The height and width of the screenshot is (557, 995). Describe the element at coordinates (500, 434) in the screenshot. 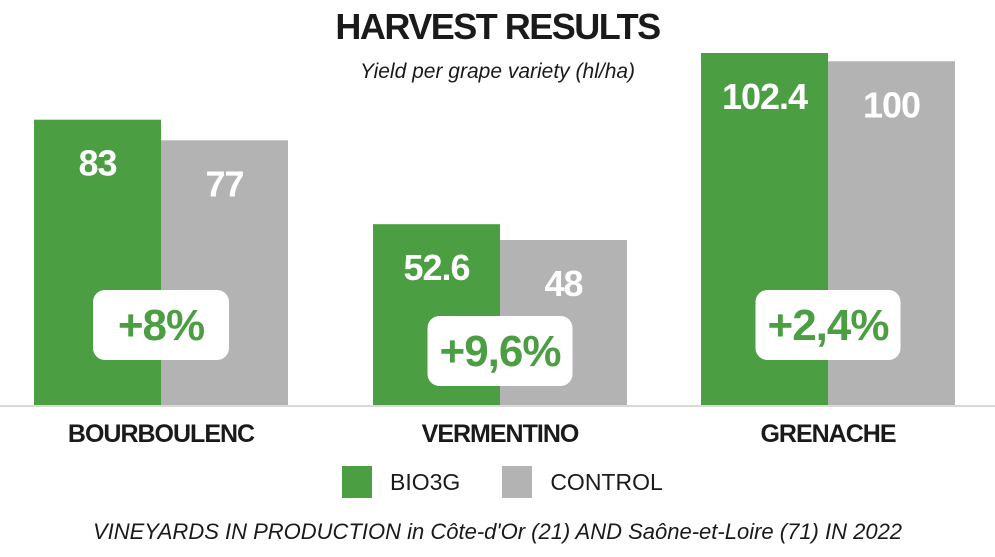

I see `category-label-vermentino: VERMENTINO` at that location.